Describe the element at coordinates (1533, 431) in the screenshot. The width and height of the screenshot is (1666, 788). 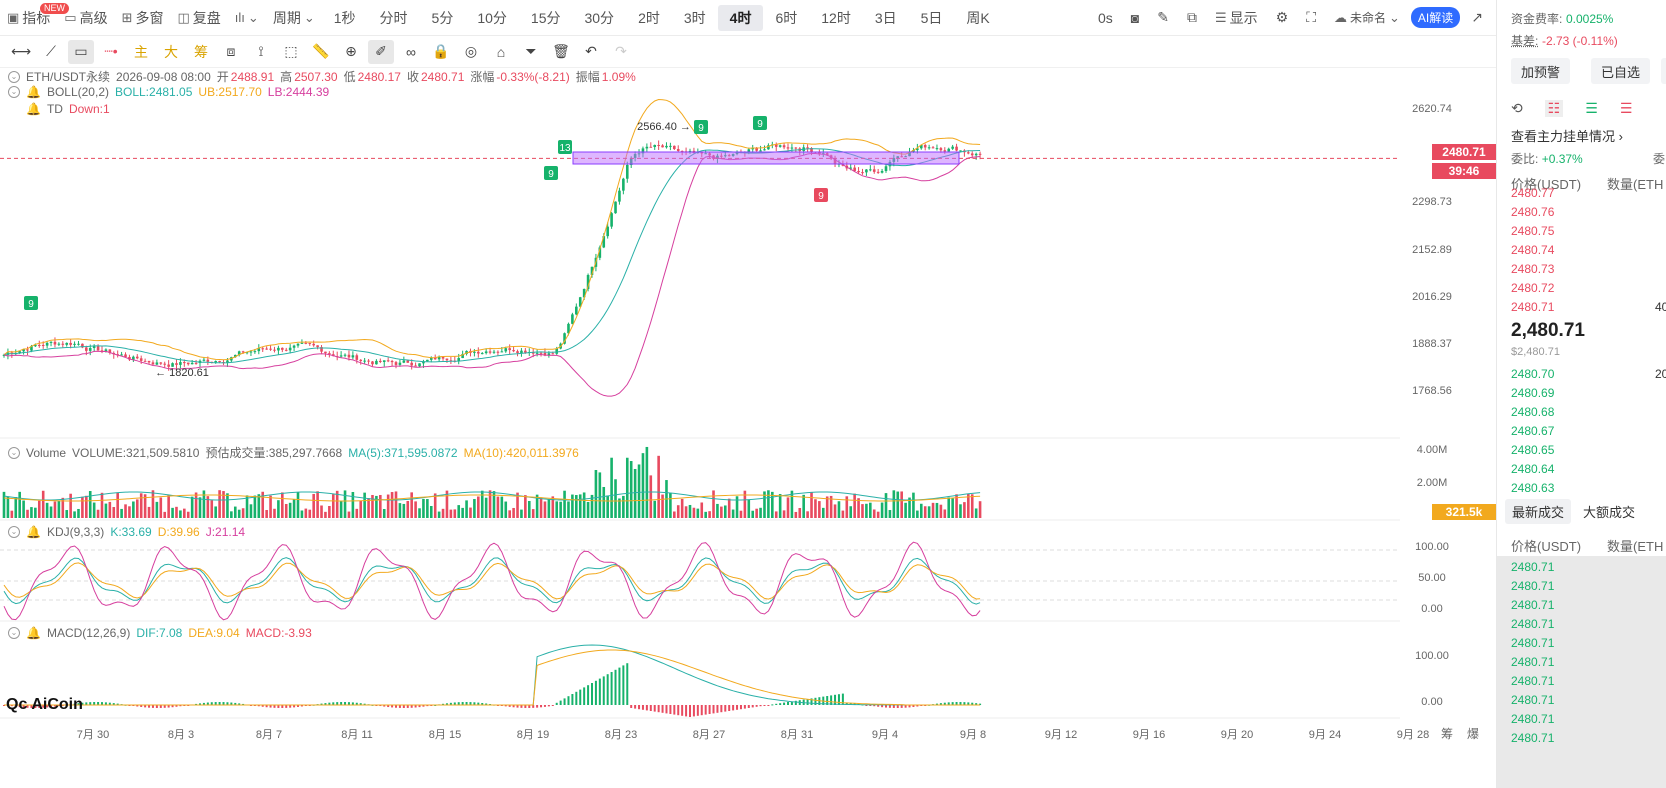
I see `bid-row: 2480.67` at that location.